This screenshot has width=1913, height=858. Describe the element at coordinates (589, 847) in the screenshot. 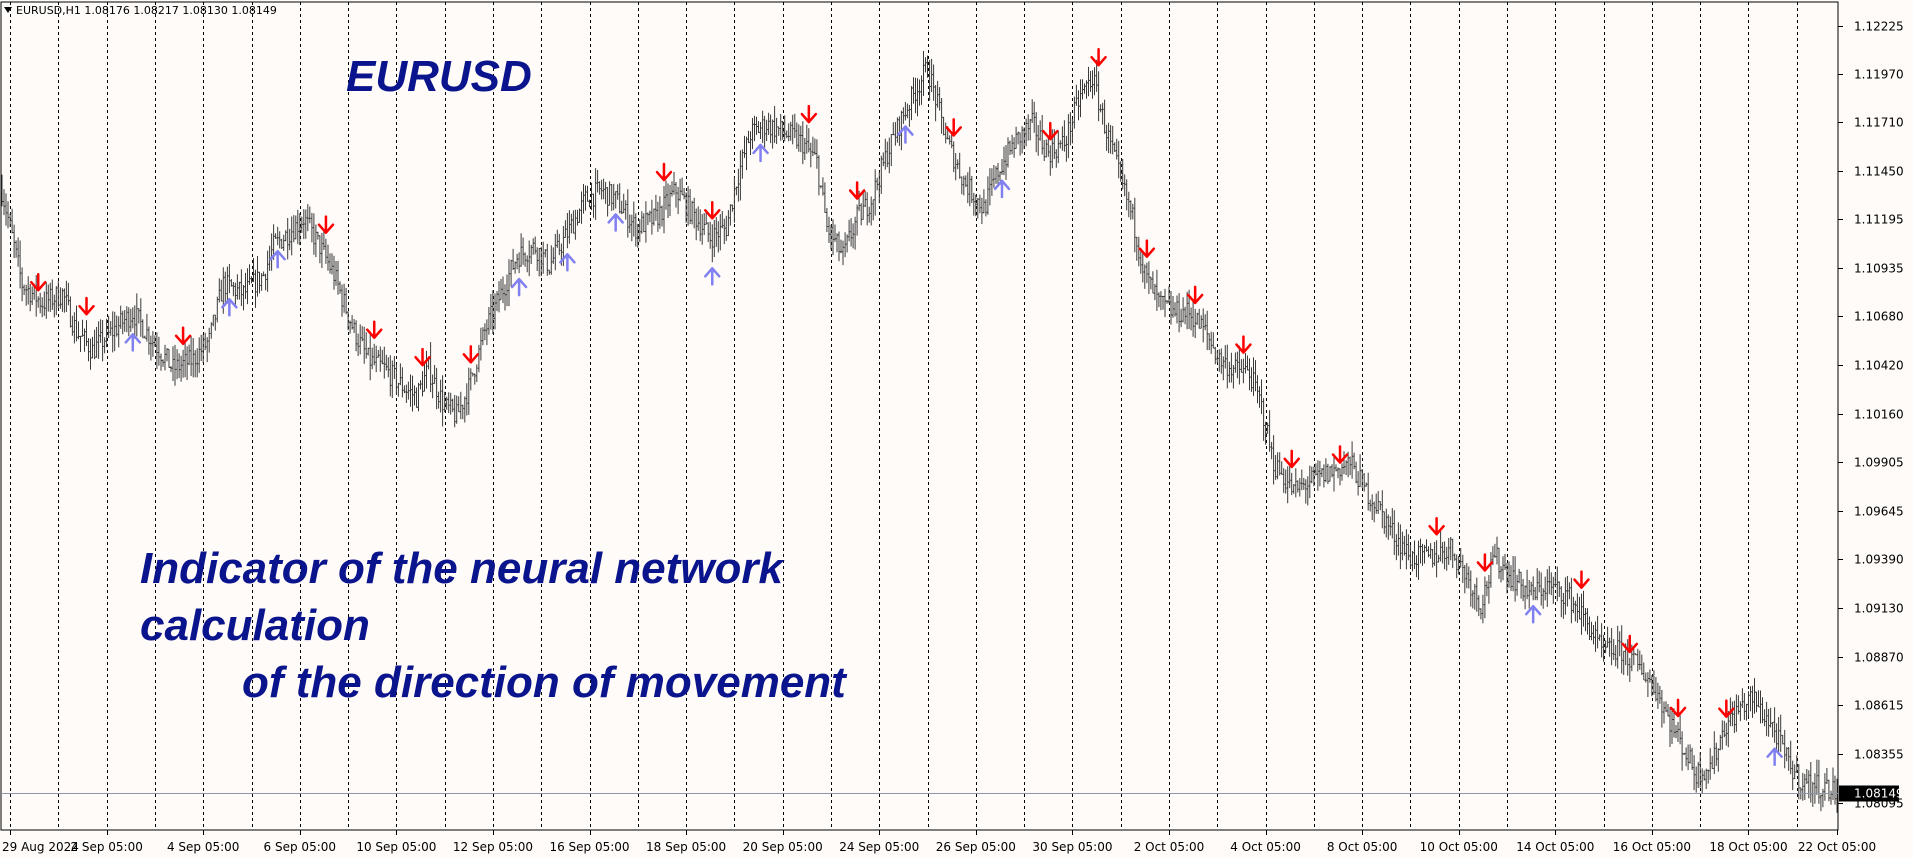

I see `x-tick-label: 16 Sep 05:00` at that location.